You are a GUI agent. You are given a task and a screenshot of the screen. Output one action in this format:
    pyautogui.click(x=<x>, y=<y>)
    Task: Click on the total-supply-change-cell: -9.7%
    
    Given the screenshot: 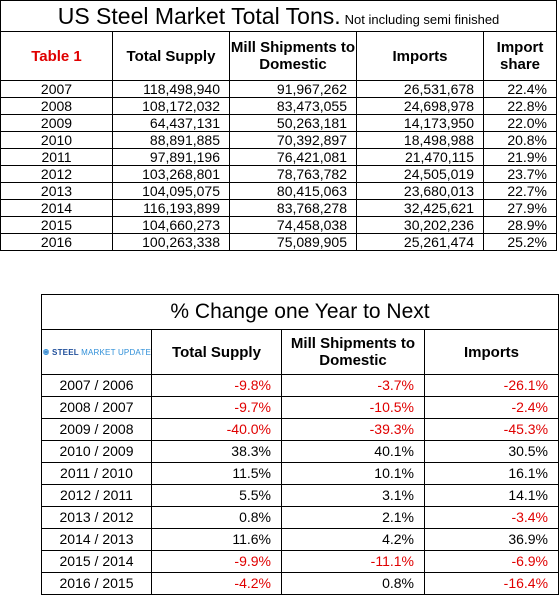 What is the action you would take?
    pyautogui.click(x=216, y=407)
    